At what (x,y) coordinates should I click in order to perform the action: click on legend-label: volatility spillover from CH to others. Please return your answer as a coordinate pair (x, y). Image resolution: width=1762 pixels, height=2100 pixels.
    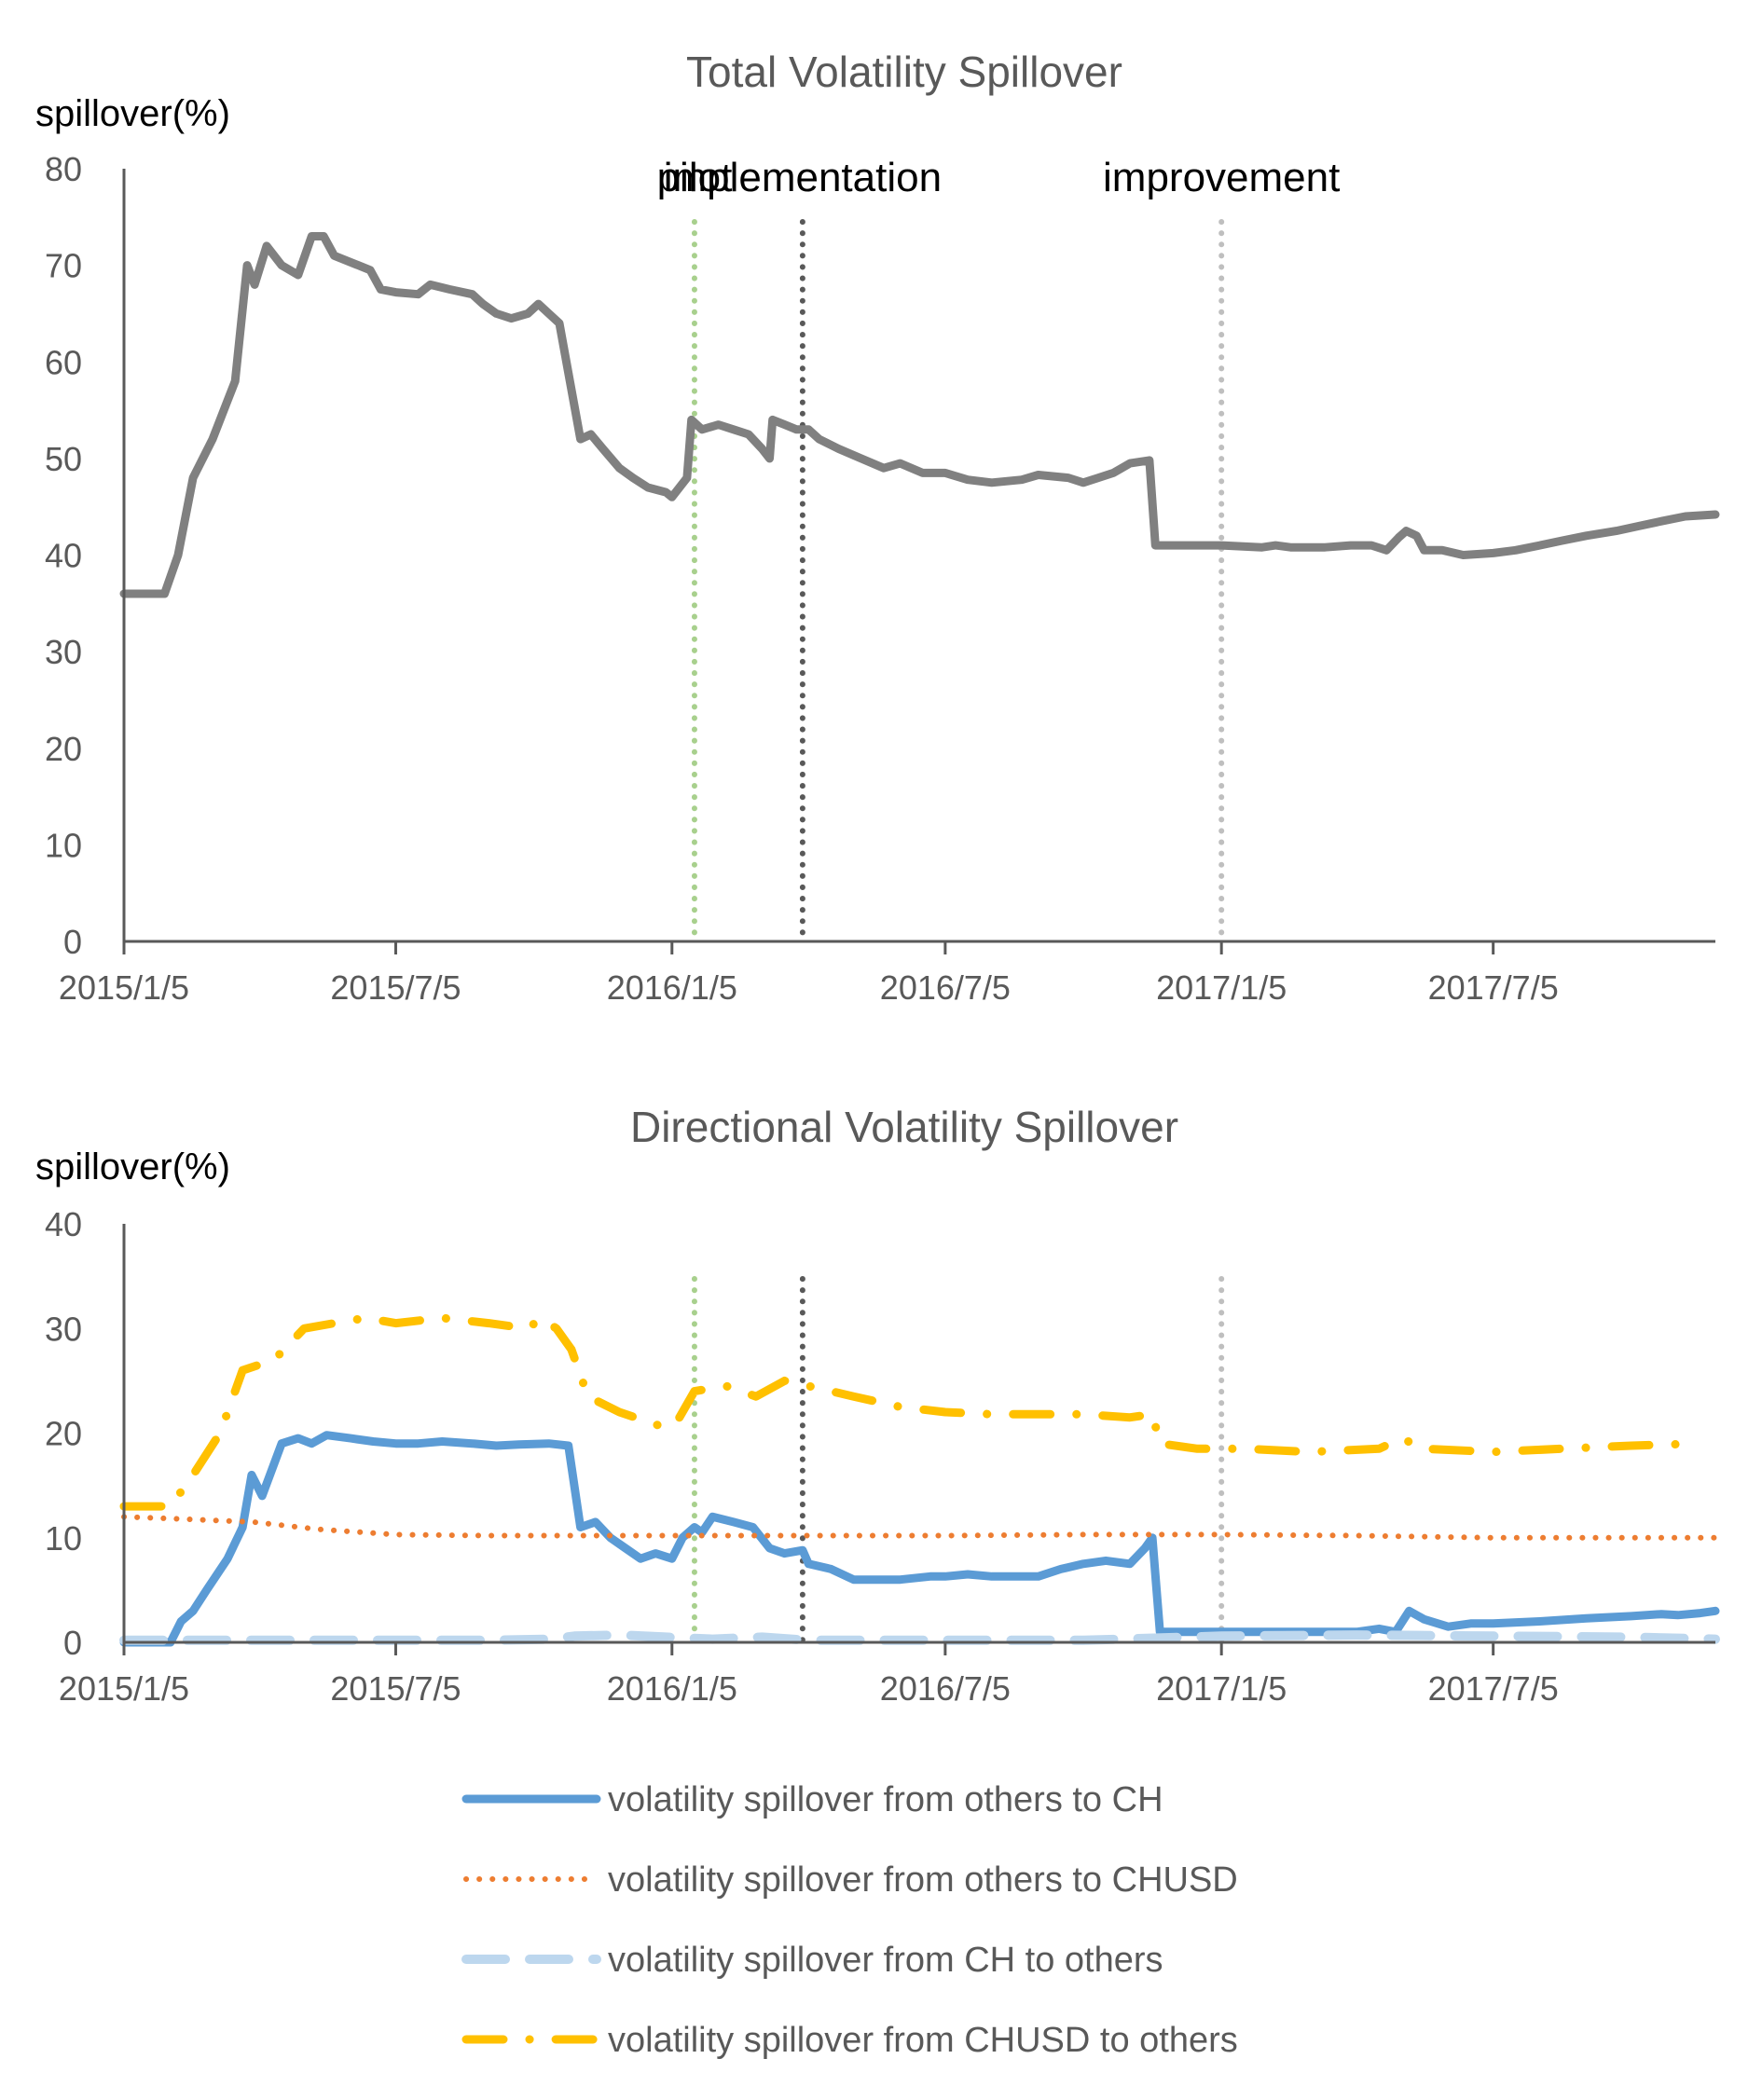
    Looking at the image, I should click on (885, 1960).